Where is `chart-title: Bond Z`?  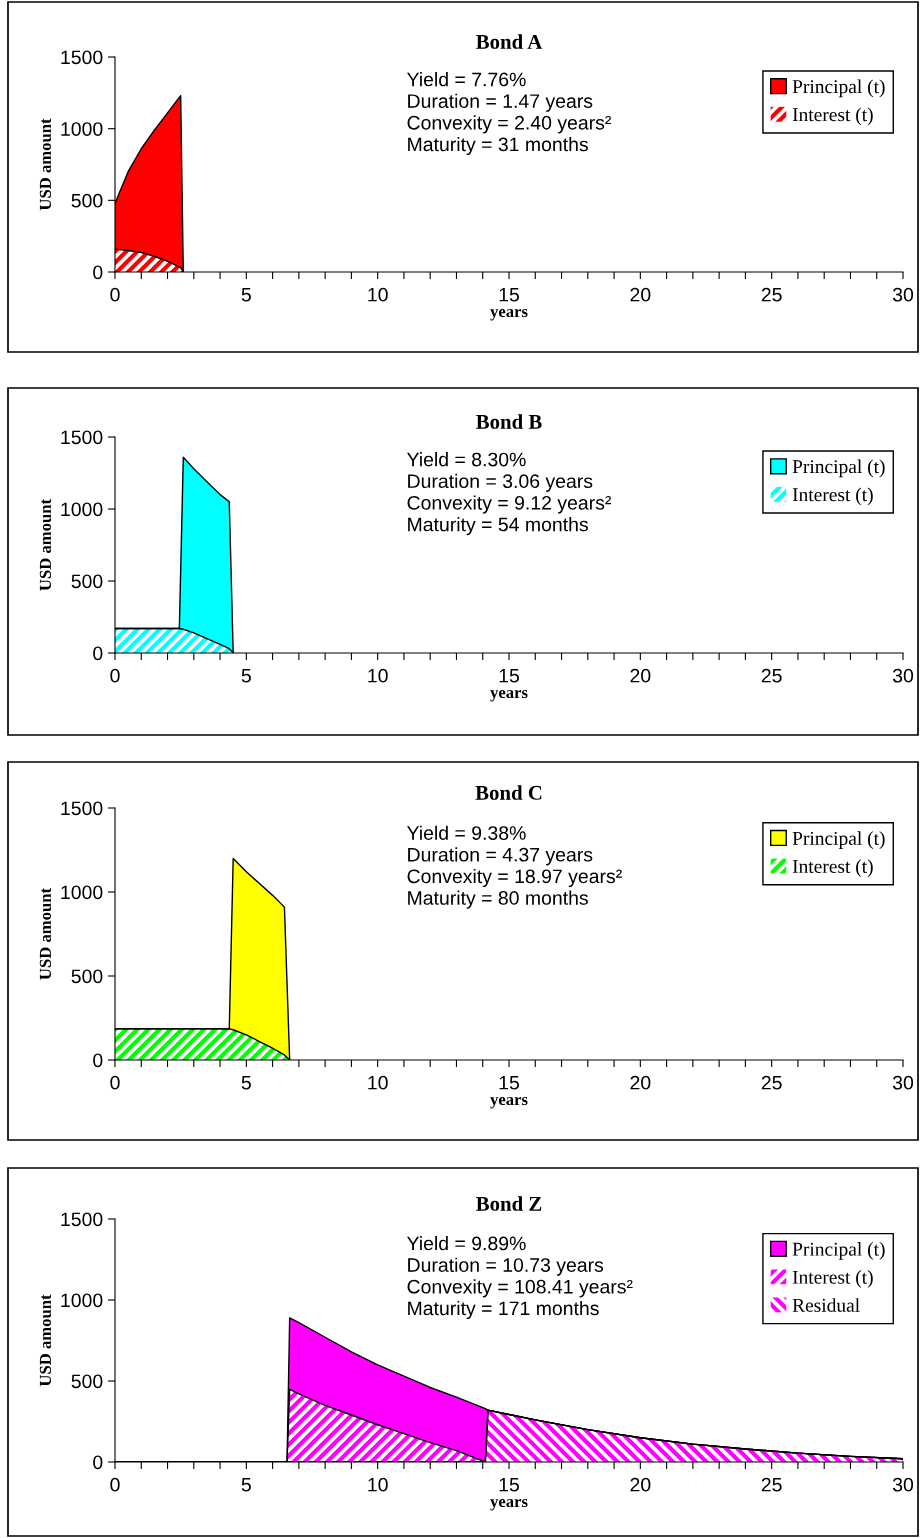 chart-title: Bond Z is located at coordinates (509, 1203).